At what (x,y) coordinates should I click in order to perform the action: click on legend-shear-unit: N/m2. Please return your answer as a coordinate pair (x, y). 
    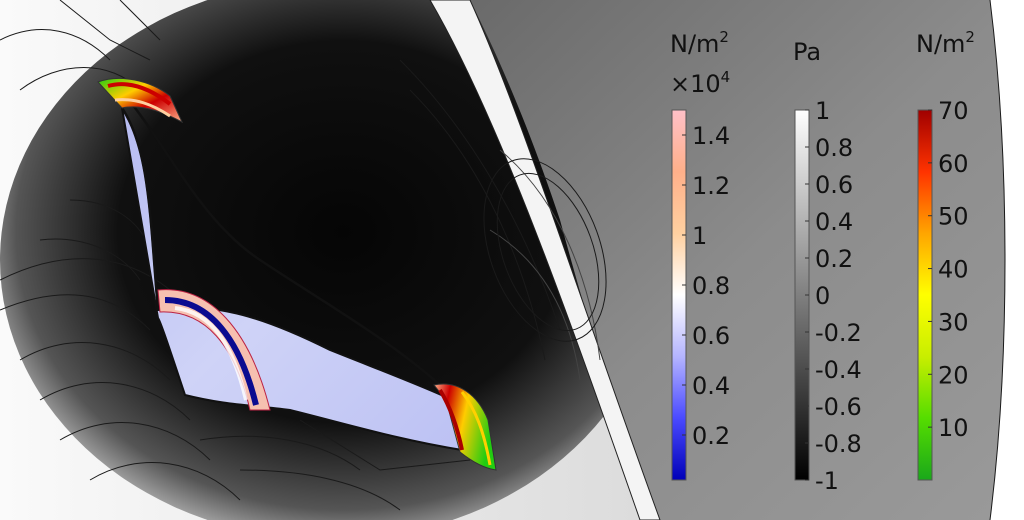
    Looking at the image, I should click on (945, 43).